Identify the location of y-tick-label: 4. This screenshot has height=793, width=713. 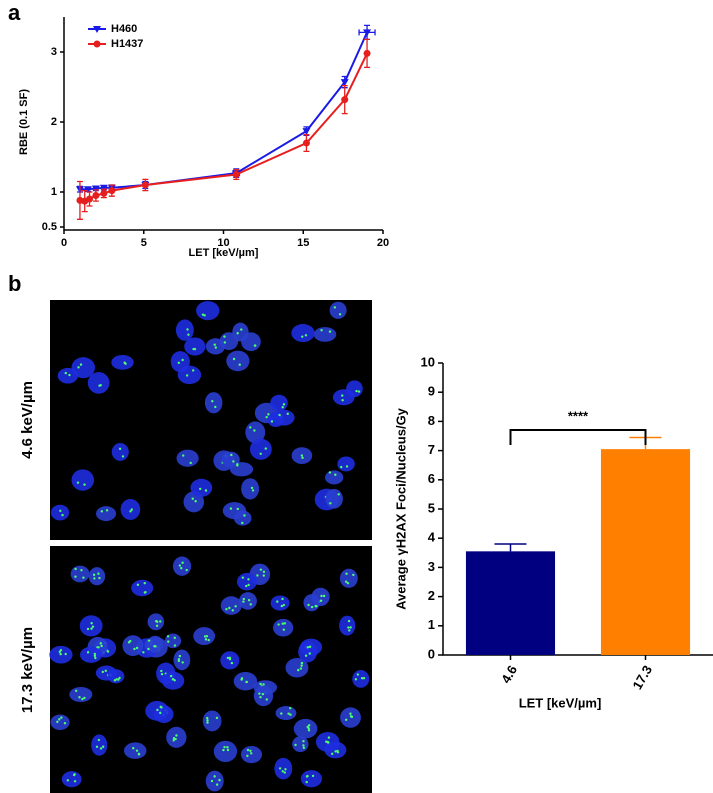
(432, 537).